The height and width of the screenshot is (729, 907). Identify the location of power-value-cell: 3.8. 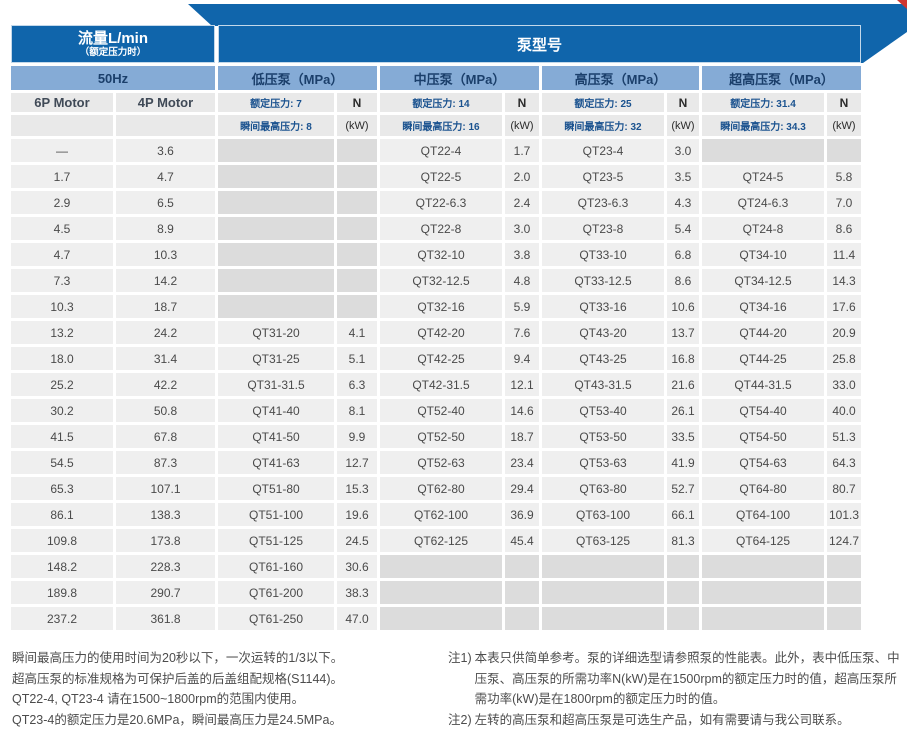
(522, 254).